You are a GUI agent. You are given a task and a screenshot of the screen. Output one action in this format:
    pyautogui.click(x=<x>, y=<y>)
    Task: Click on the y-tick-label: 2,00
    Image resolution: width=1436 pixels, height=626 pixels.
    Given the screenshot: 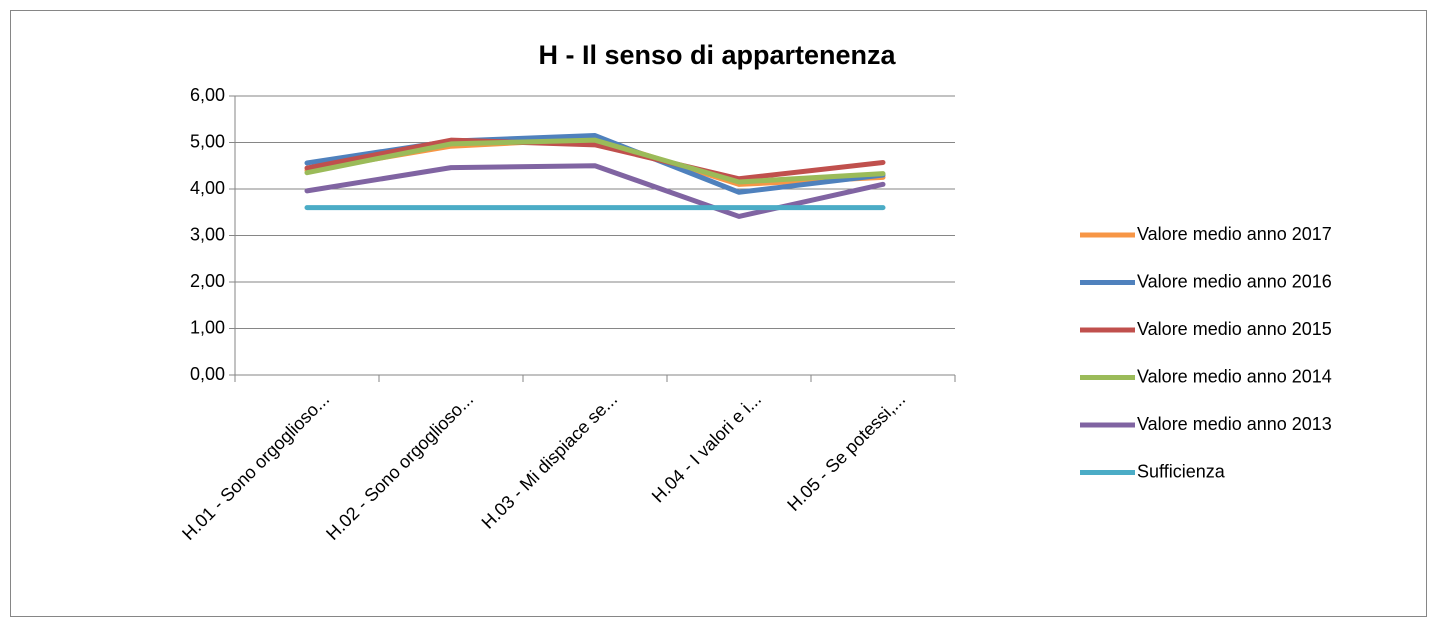 What is the action you would take?
    pyautogui.click(x=207, y=281)
    